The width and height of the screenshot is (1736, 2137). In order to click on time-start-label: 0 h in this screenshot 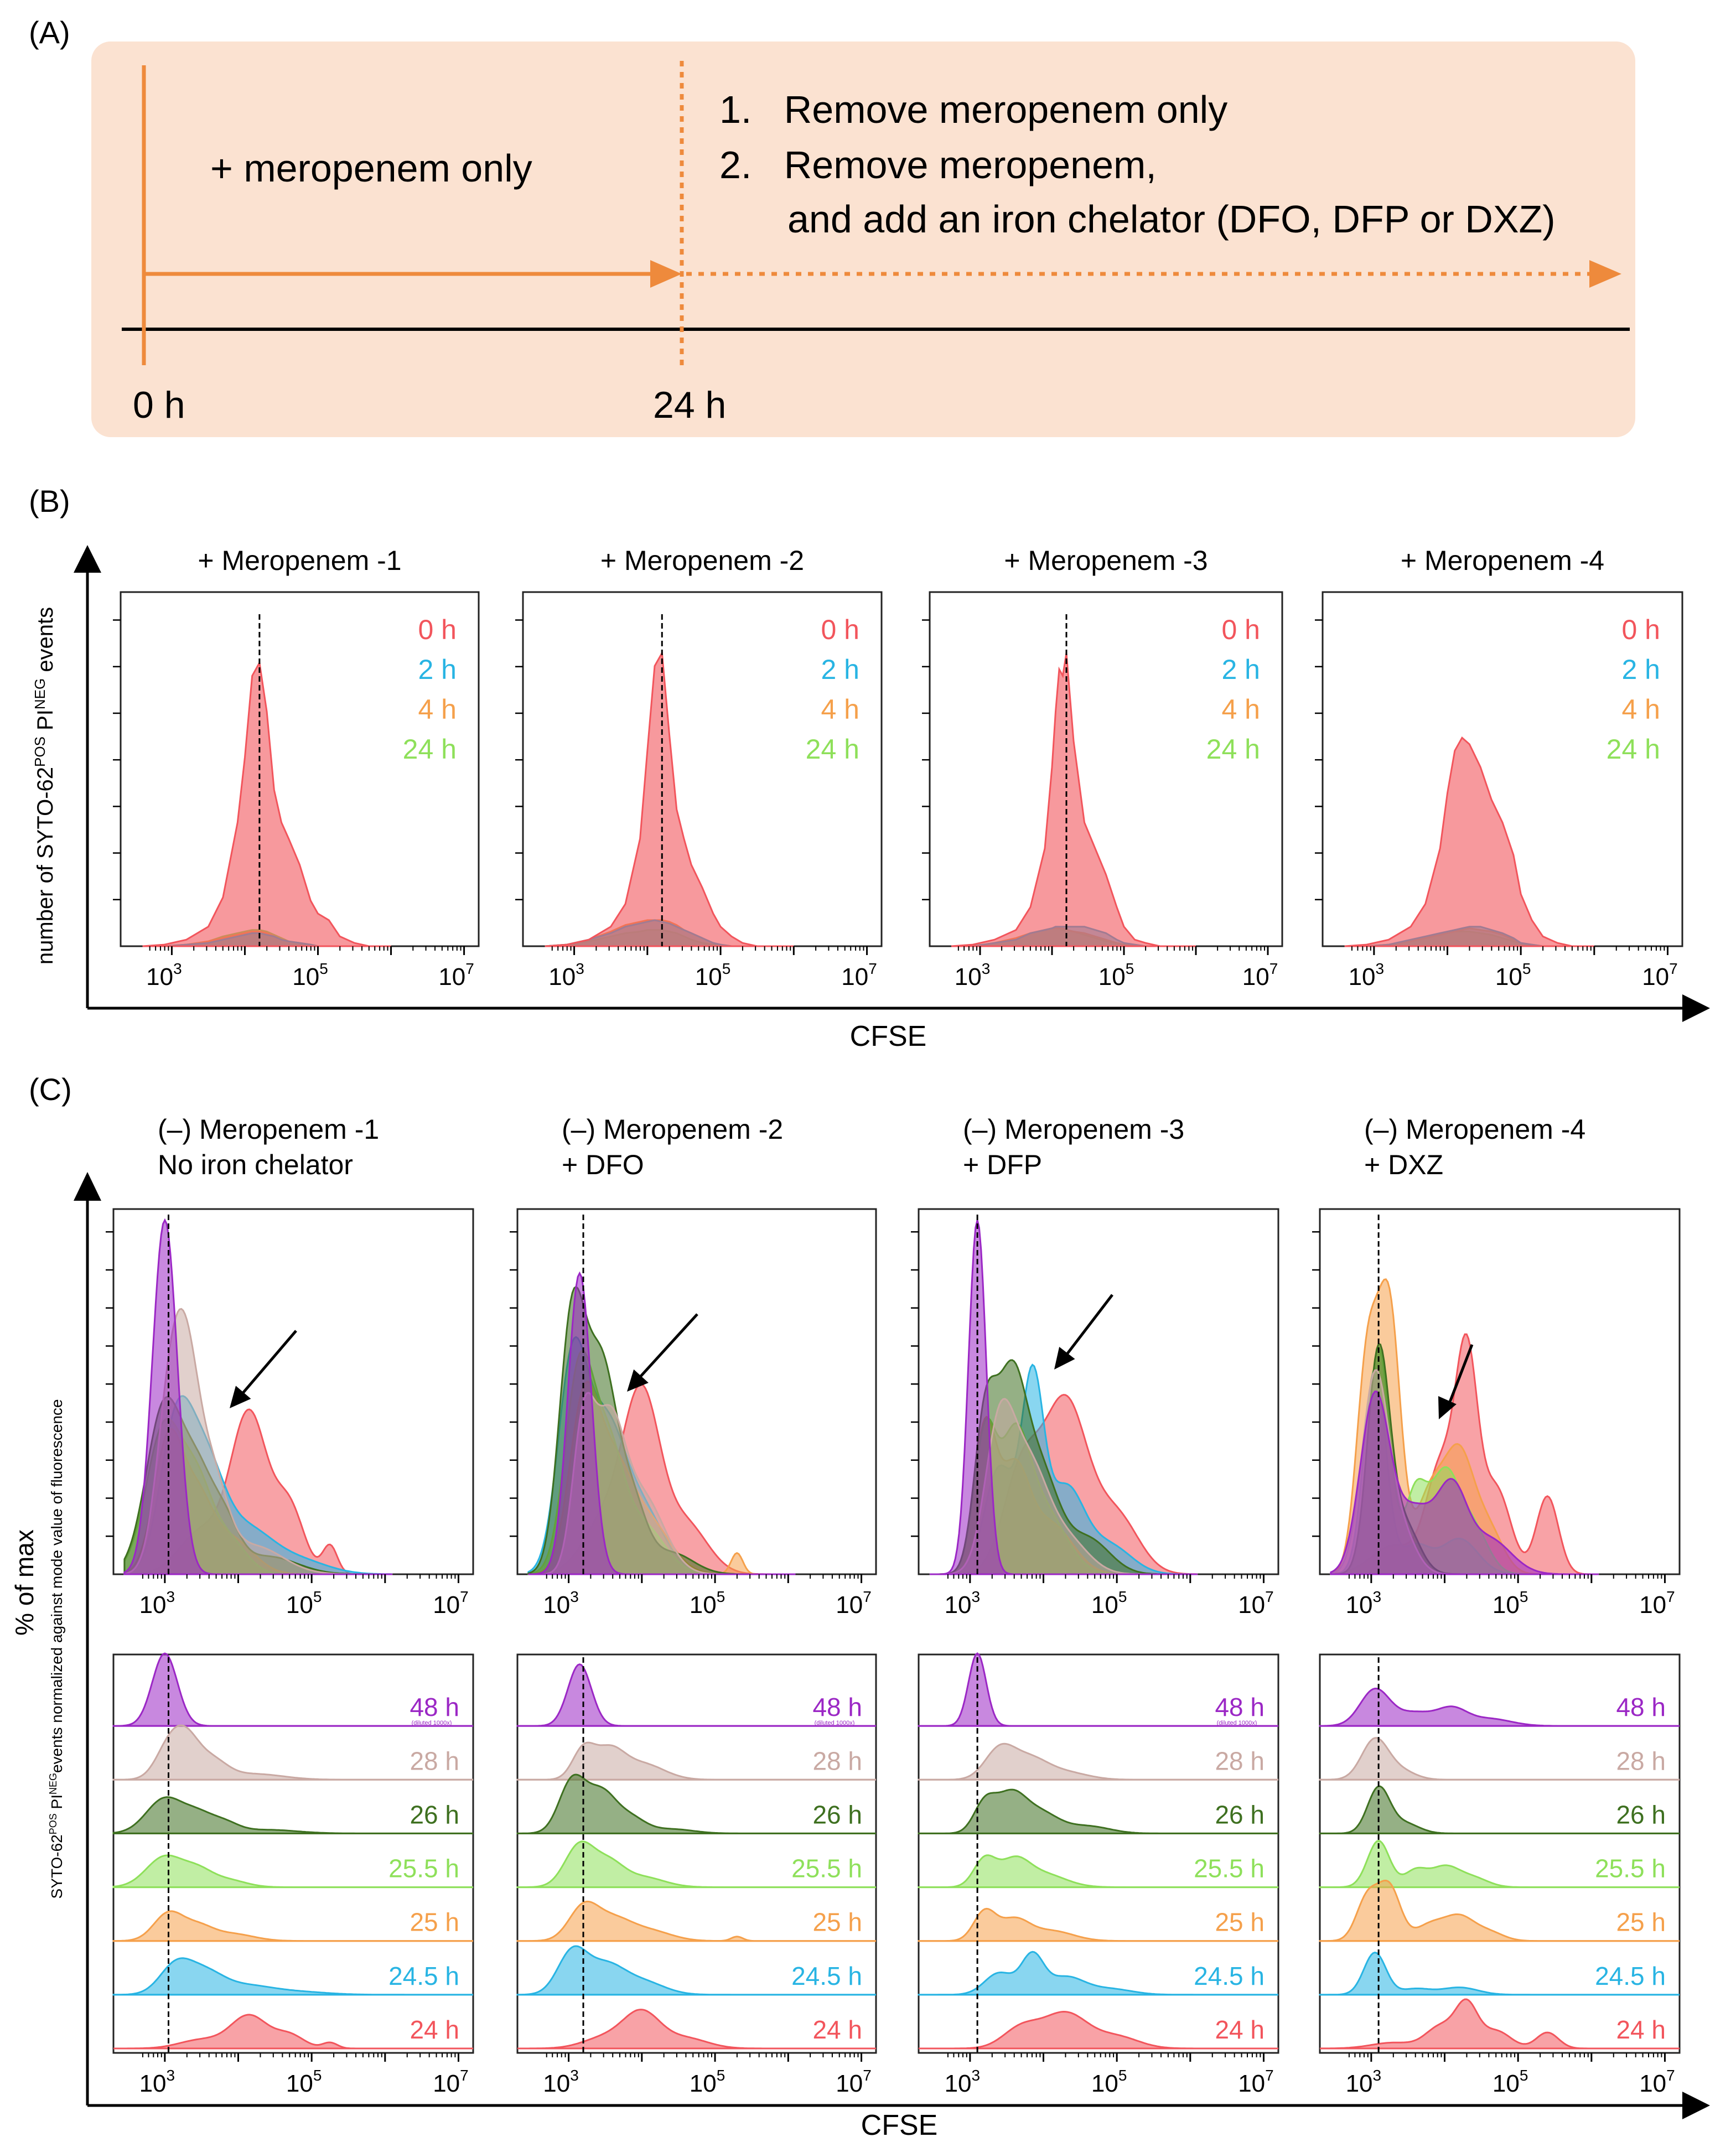, I will do `click(159, 405)`.